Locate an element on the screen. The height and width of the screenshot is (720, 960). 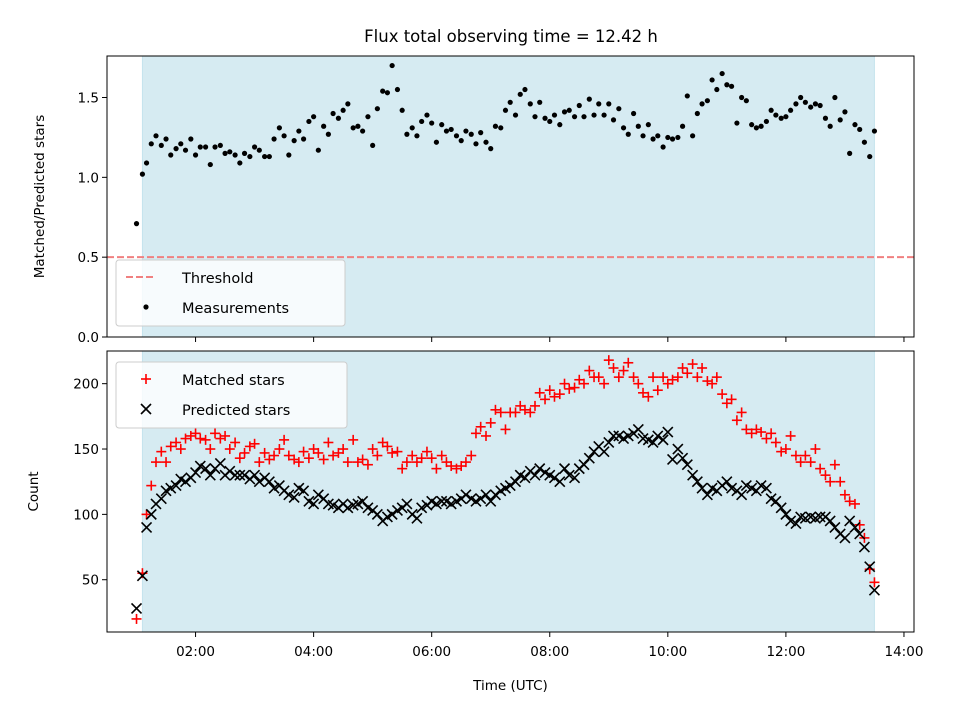
y-tick-label: 1.5 is located at coordinates (88, 99).